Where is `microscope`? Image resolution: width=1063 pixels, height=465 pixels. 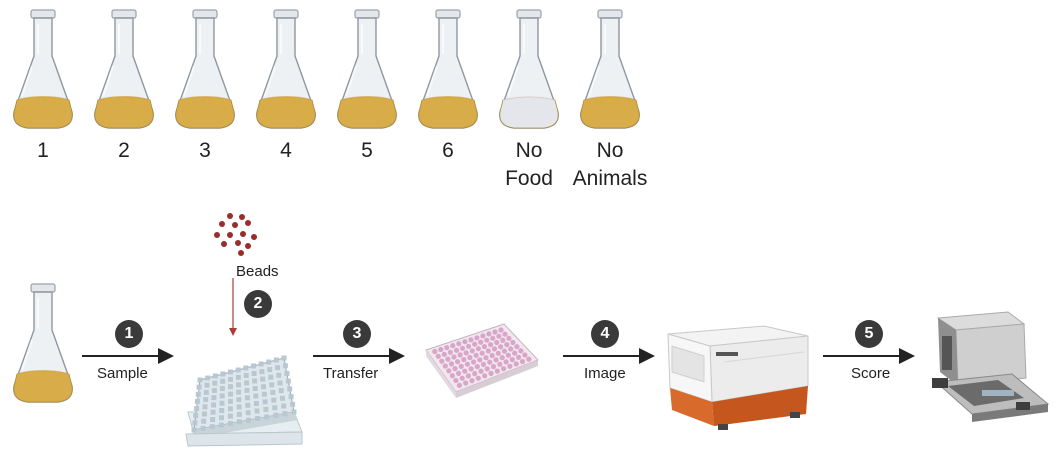 microscope is located at coordinates (991, 366).